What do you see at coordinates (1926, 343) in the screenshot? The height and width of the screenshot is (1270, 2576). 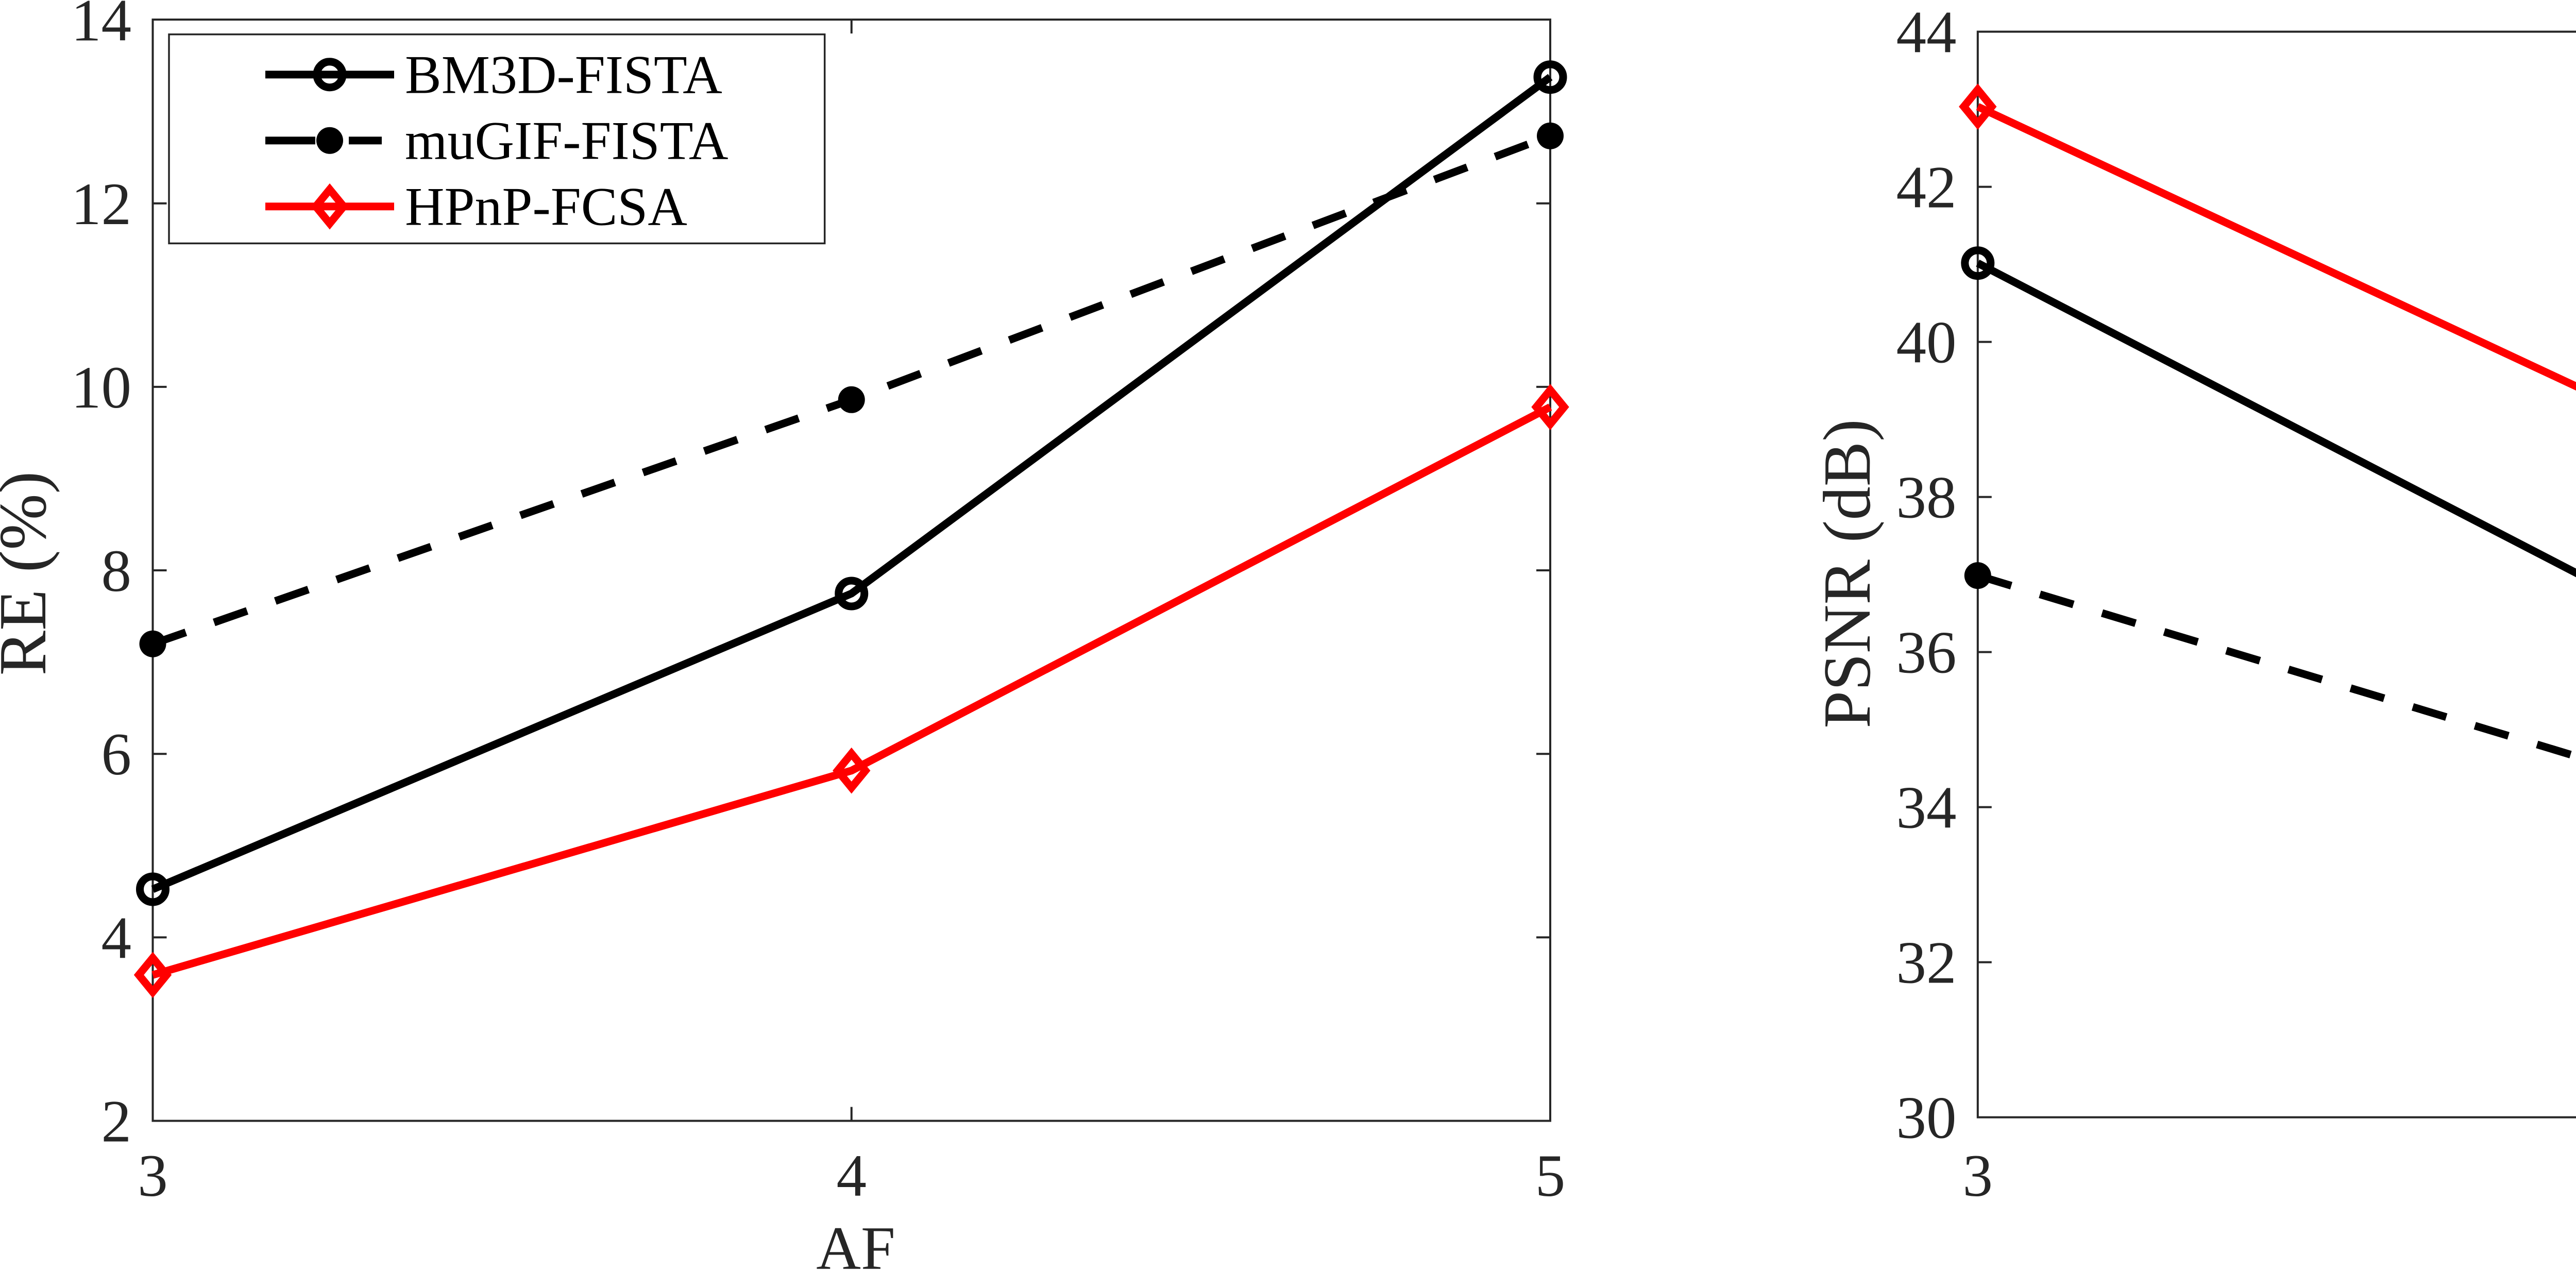 I see `svg-text: 40` at bounding box center [1926, 343].